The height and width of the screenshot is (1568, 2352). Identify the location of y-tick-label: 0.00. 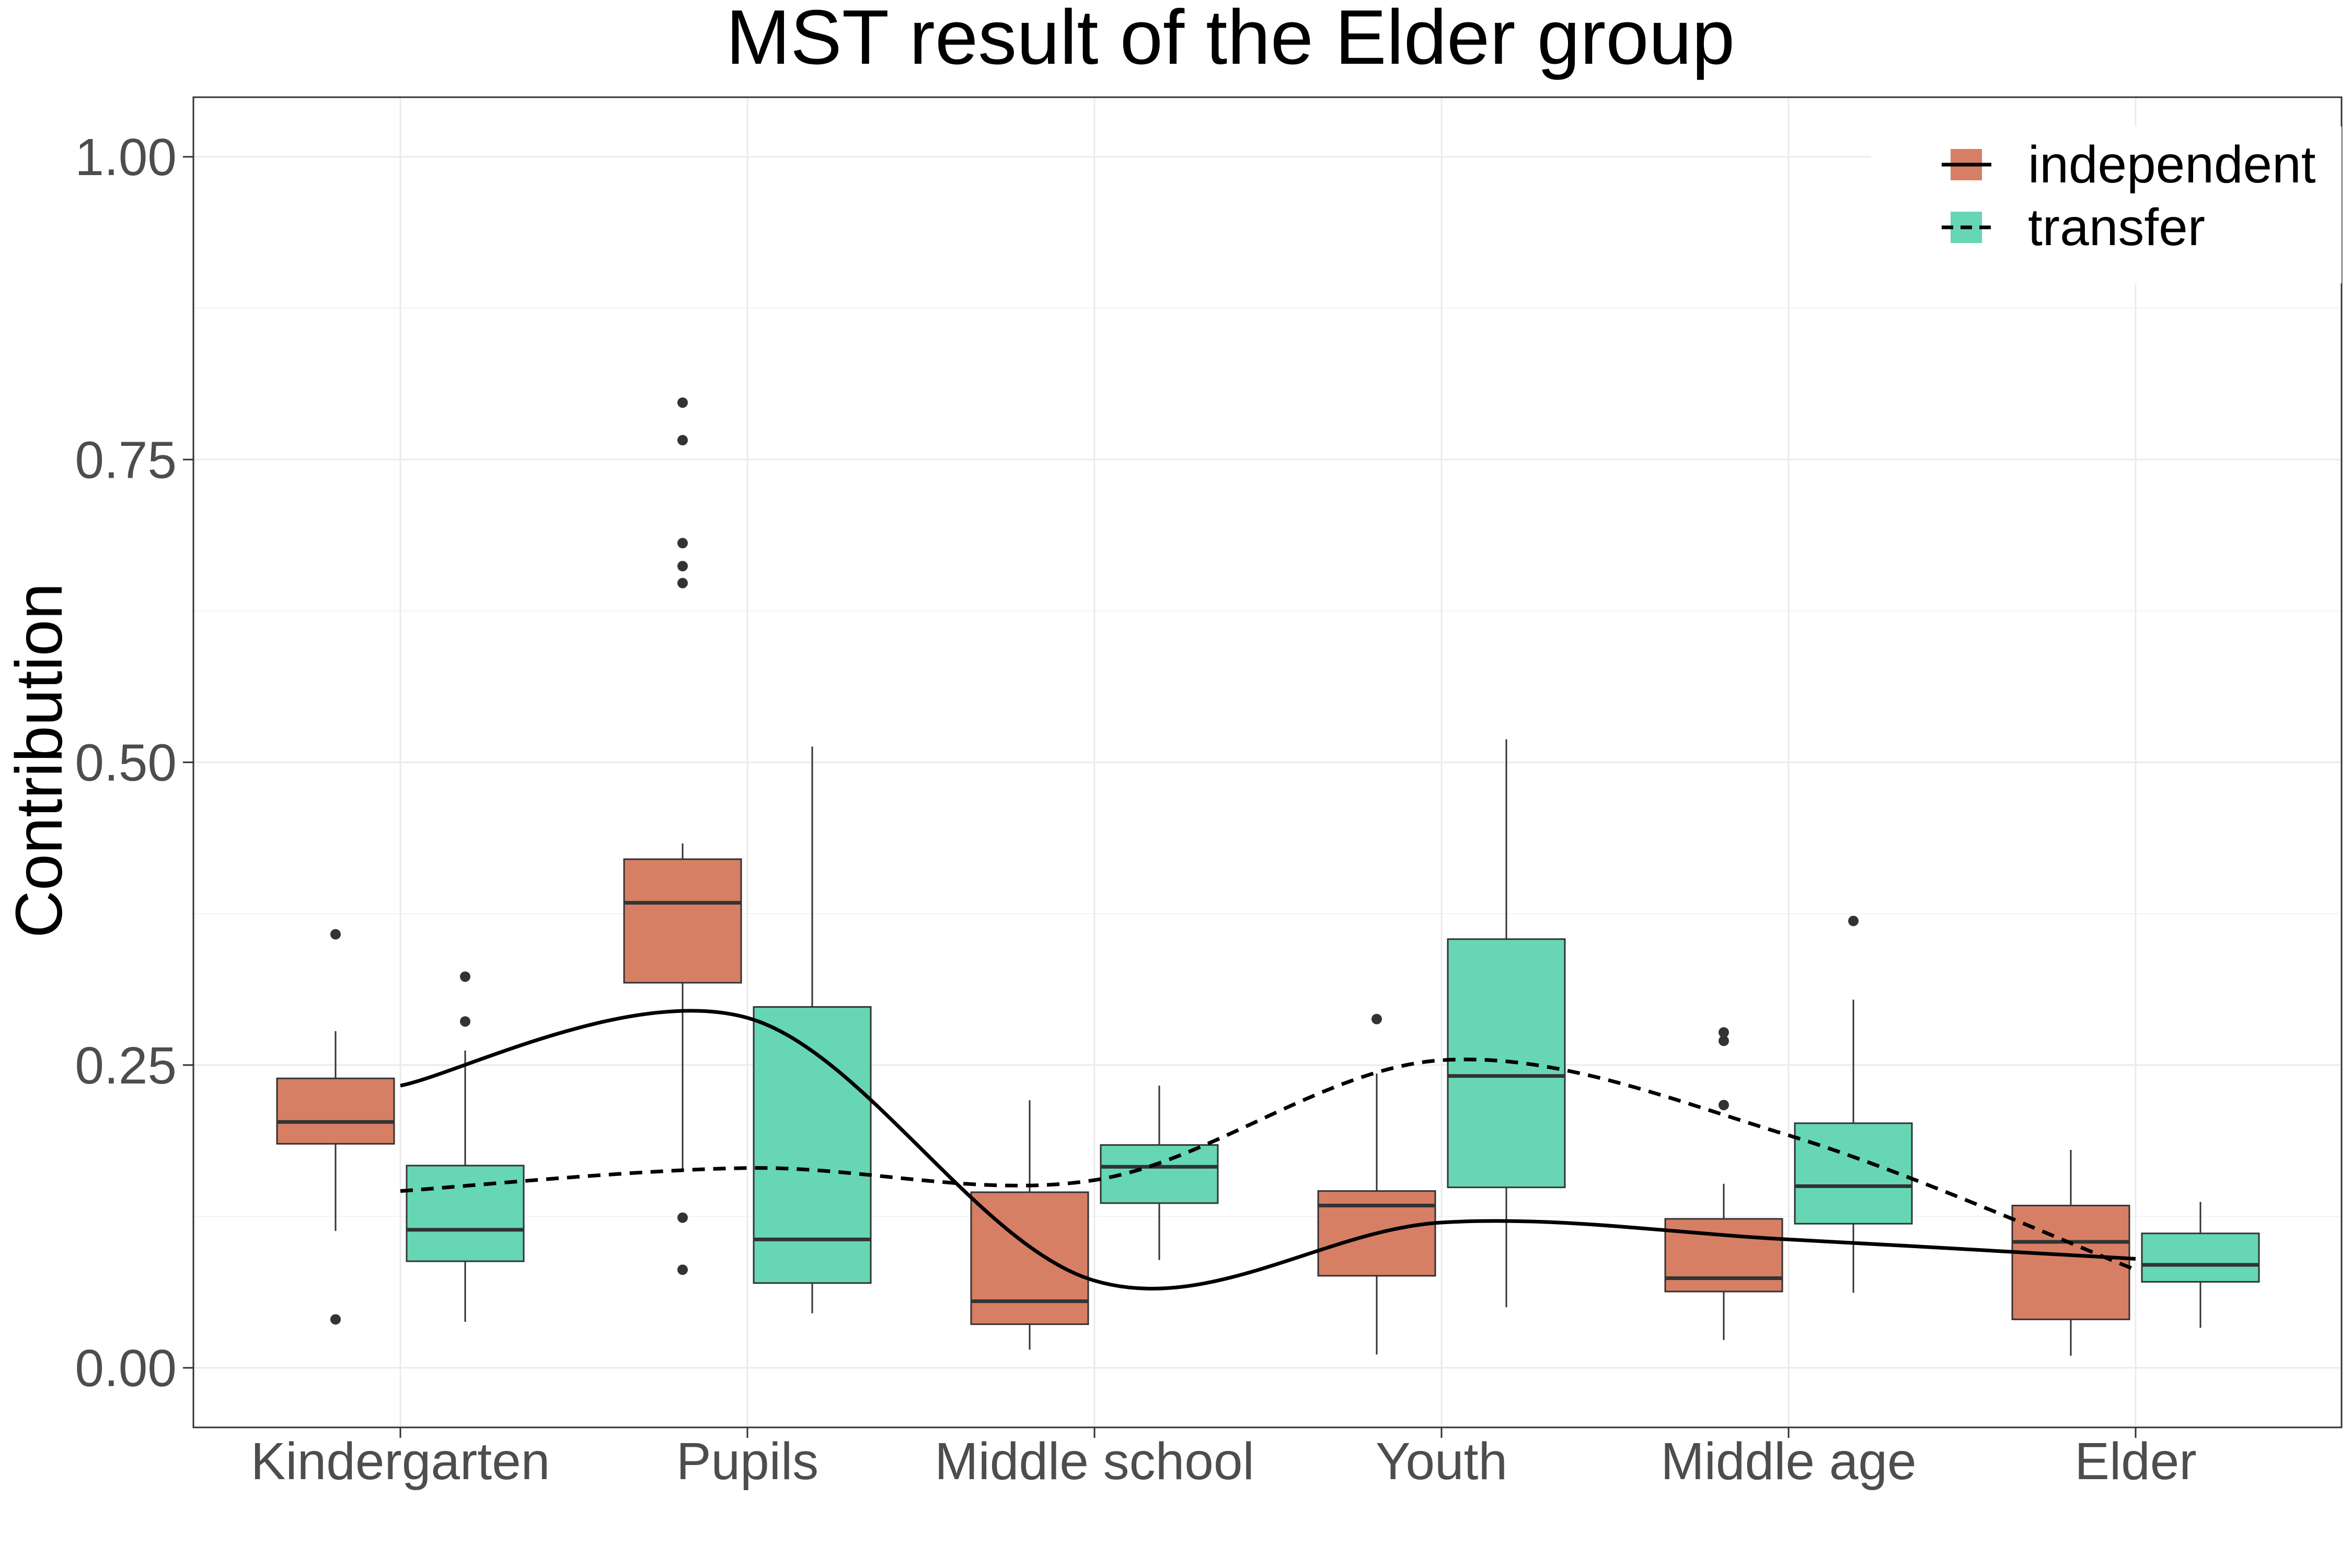
(126, 1368).